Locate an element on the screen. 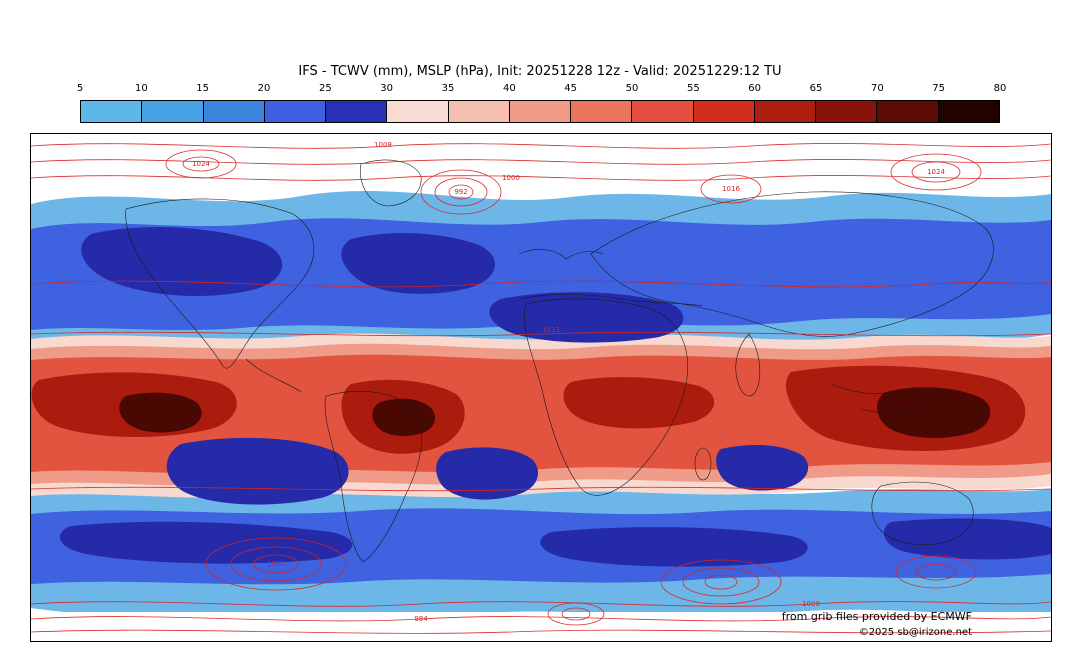  colorbar-tick: 80 is located at coordinates (1000, 88).